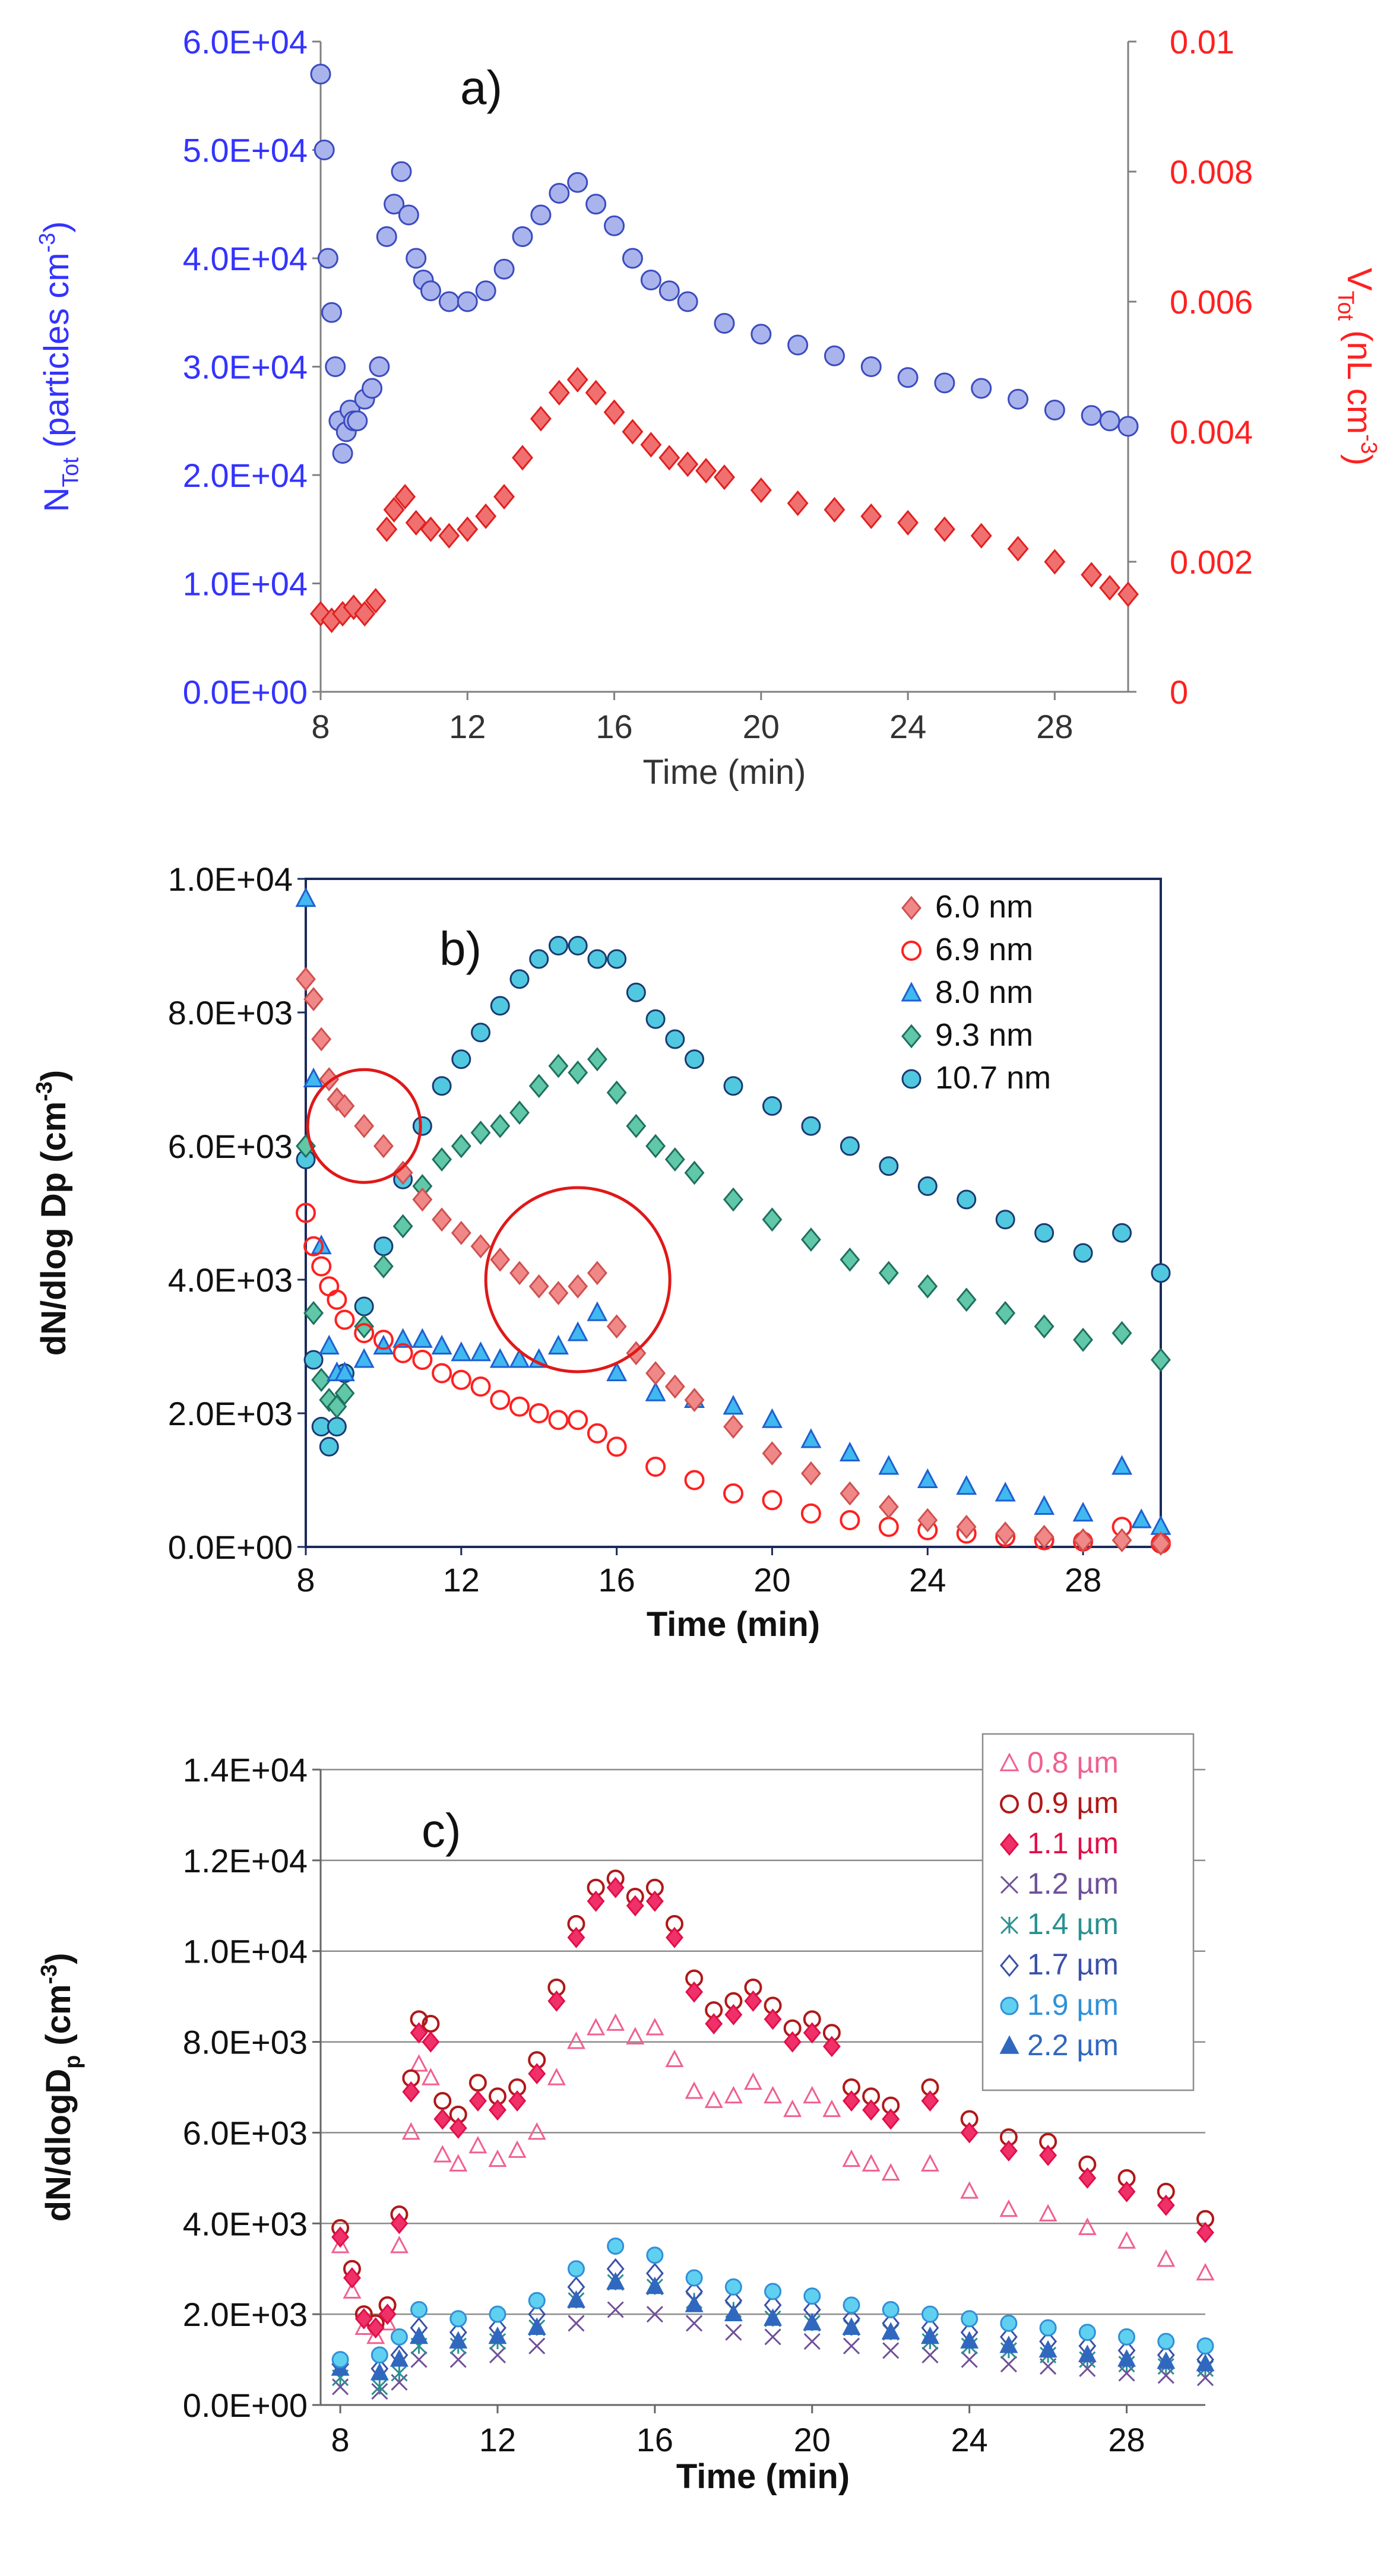 The width and height of the screenshot is (1387, 2576). I want to click on y-tick-label-left: 0.0E+00, so click(245, 692).